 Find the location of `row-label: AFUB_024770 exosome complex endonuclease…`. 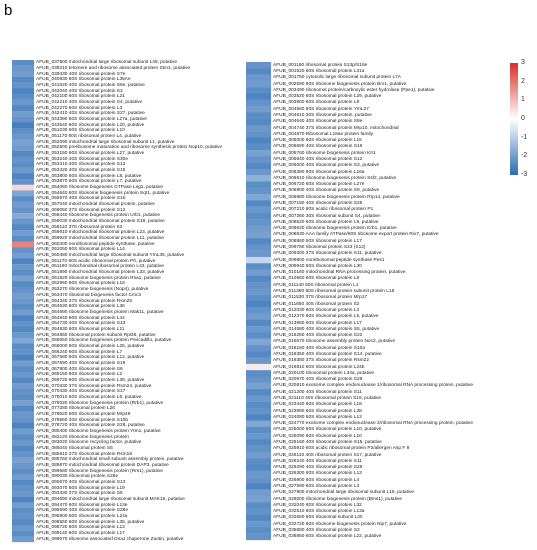

row-label: AFUB_024770 exosome complex endonuclease… is located at coordinates (373, 424).